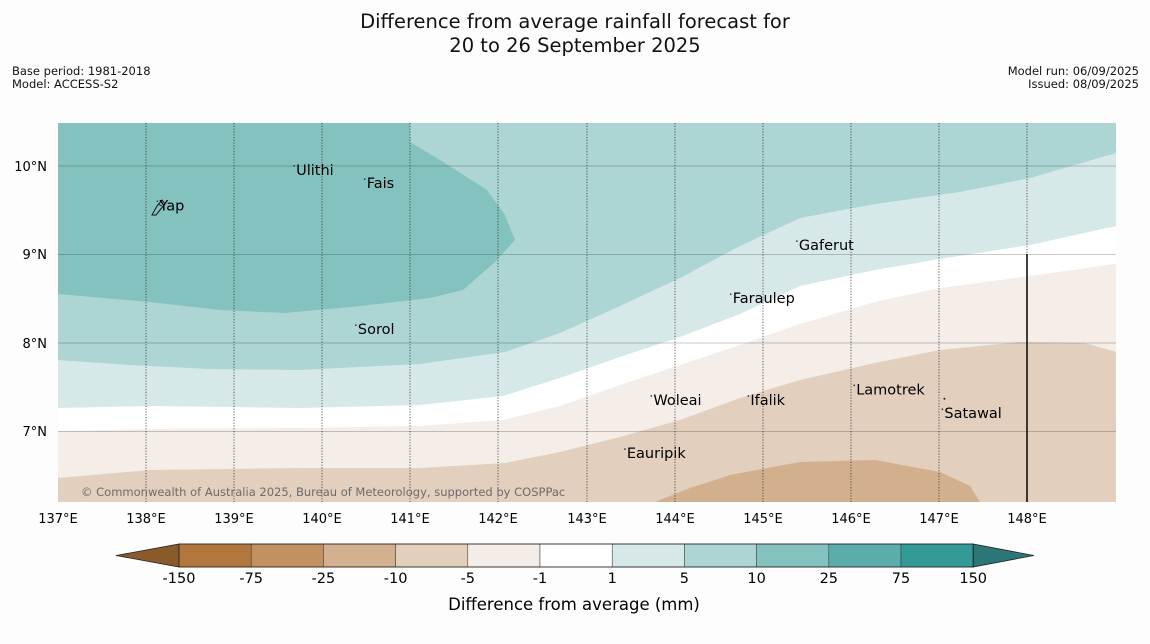  What do you see at coordinates (851, 519) in the screenshot?
I see `lon-label-146e: 146°E` at bounding box center [851, 519].